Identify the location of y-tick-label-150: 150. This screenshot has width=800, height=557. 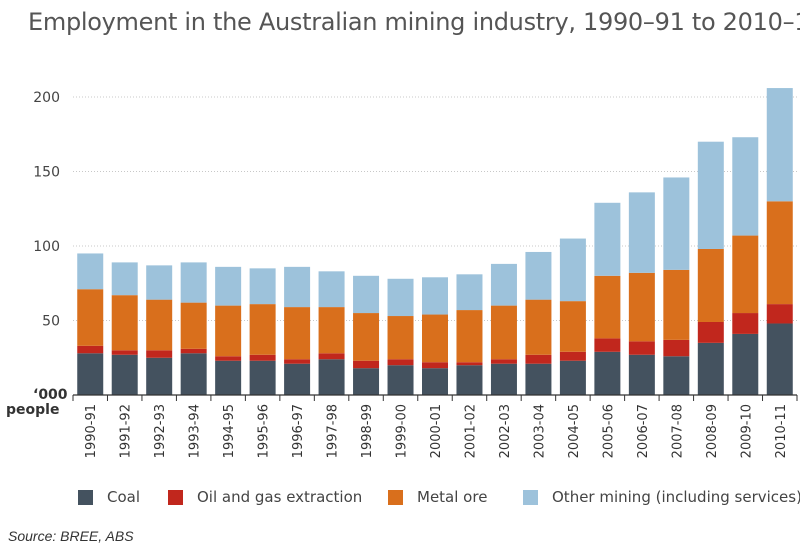
(46, 173).